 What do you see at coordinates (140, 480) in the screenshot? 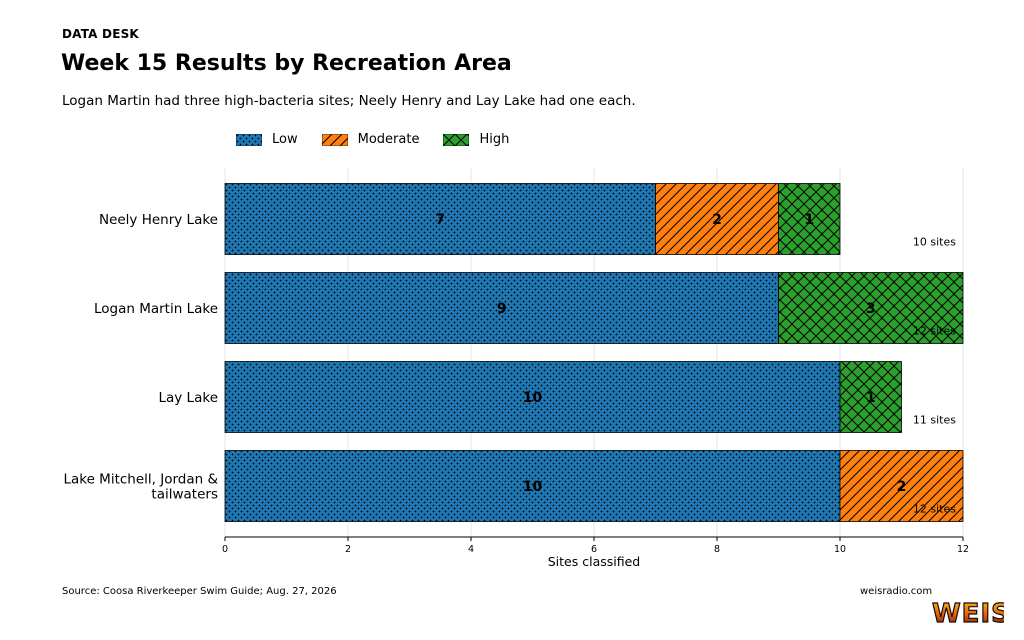
I see `category-tick-label: Lake Mitchell, Jordan &` at bounding box center [140, 480].